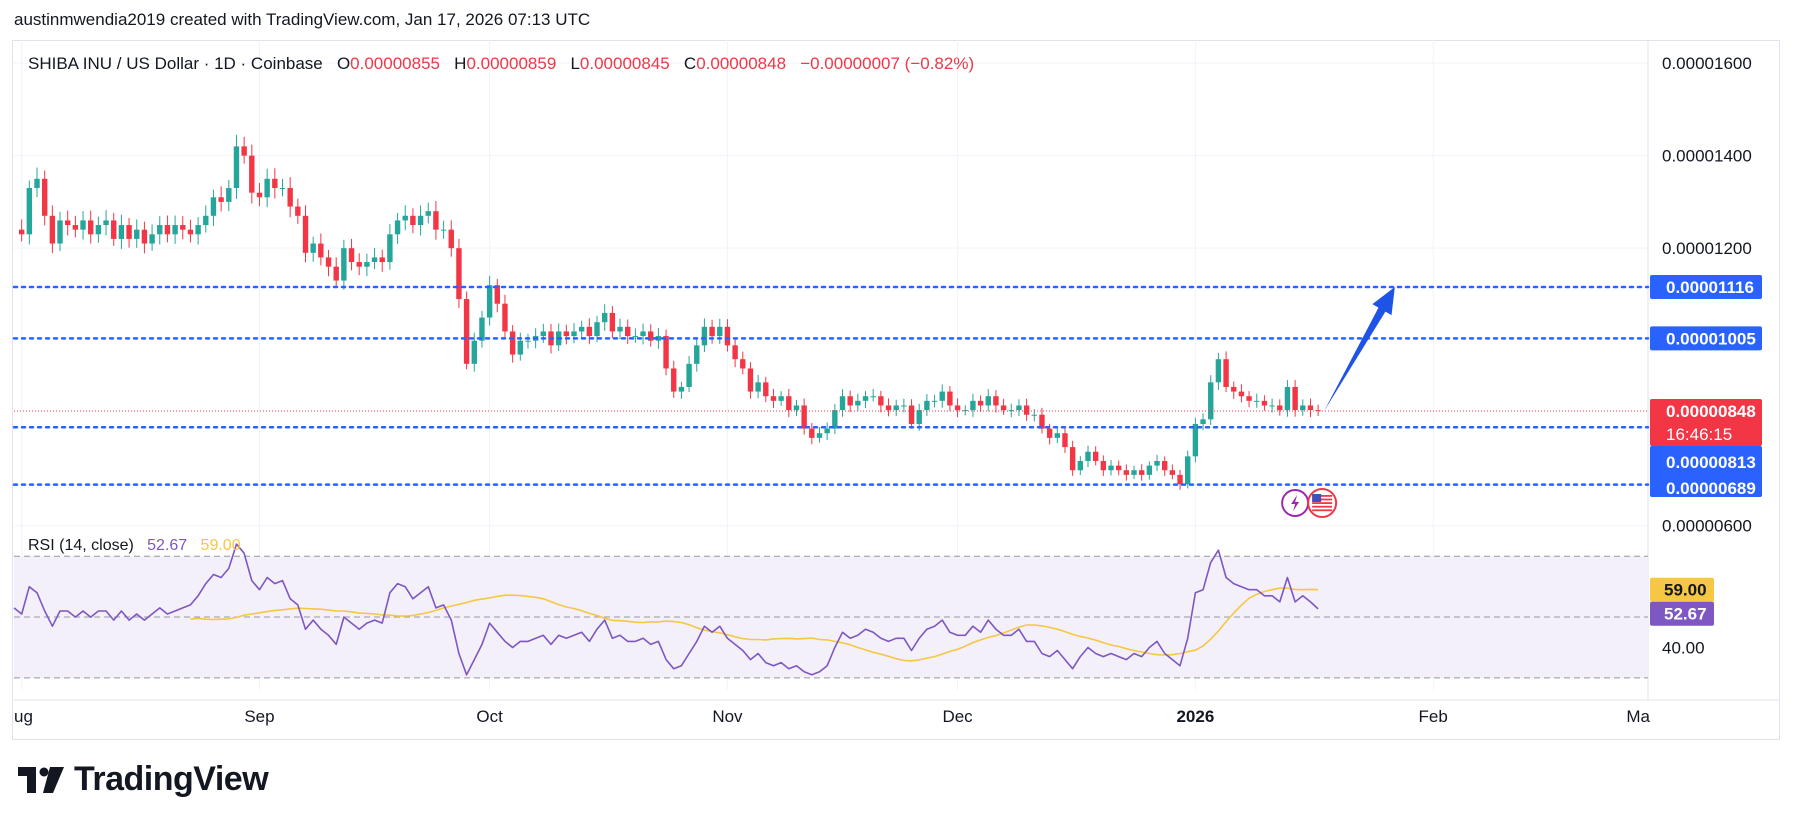 This screenshot has width=1793, height=824. I want to click on tradingview-logo: TradingView, so click(143, 779).